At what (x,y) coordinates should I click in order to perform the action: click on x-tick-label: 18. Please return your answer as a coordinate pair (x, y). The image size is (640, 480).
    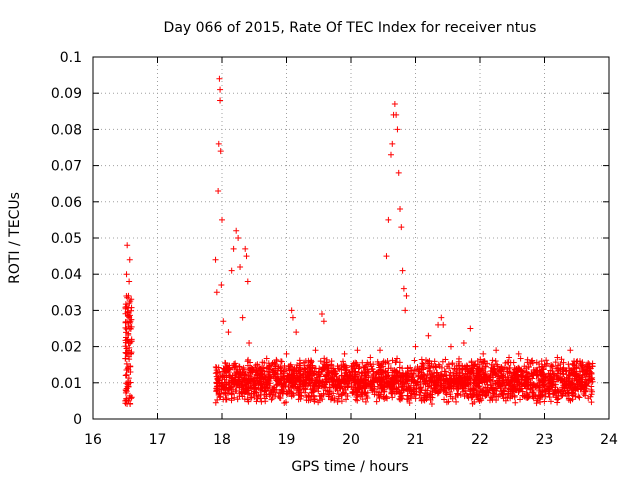
    Looking at the image, I should click on (222, 440).